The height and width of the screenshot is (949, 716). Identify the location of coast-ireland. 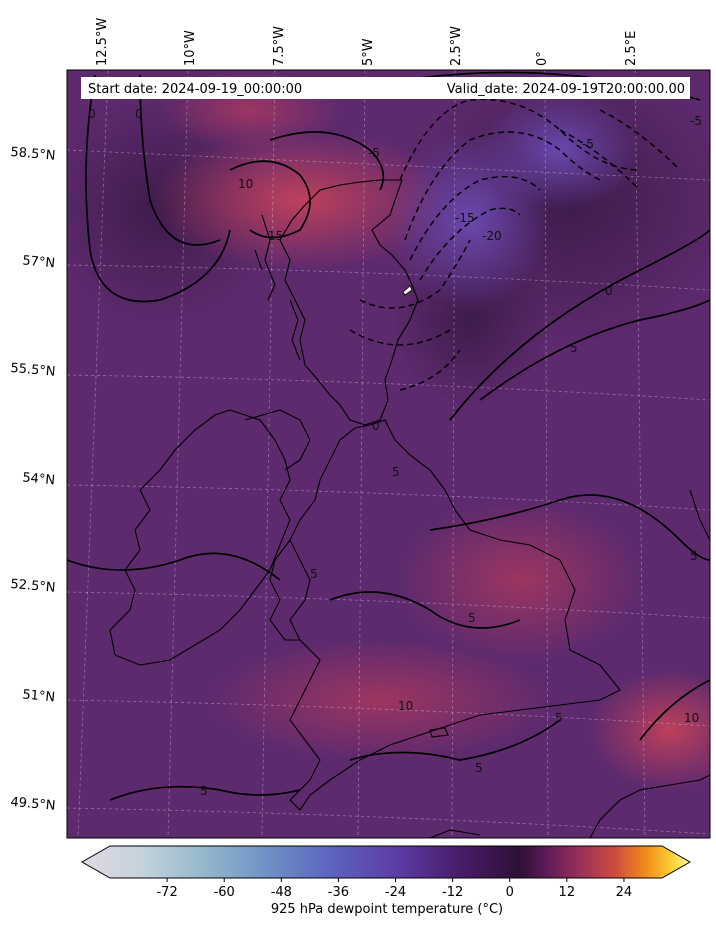
(200, 537).